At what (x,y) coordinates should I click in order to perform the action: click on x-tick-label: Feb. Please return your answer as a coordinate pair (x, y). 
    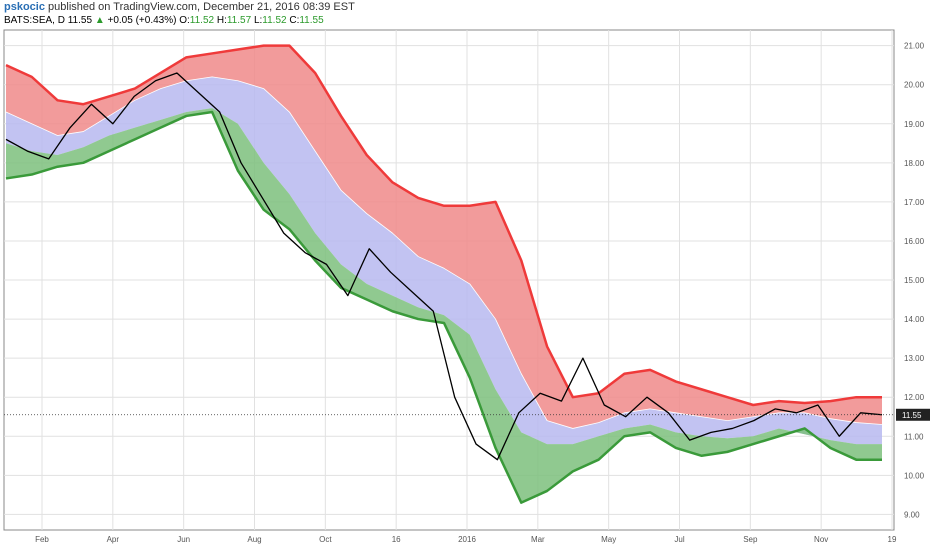
    Looking at the image, I should click on (42, 539).